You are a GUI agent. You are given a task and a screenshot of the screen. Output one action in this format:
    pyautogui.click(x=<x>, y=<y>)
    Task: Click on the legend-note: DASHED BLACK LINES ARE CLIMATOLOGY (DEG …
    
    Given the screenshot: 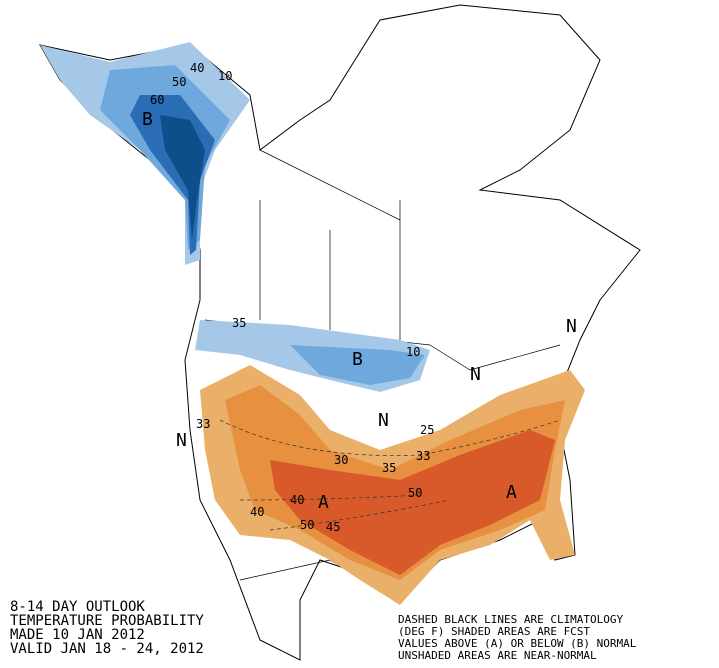 What is the action you would take?
    pyautogui.click(x=517, y=637)
    